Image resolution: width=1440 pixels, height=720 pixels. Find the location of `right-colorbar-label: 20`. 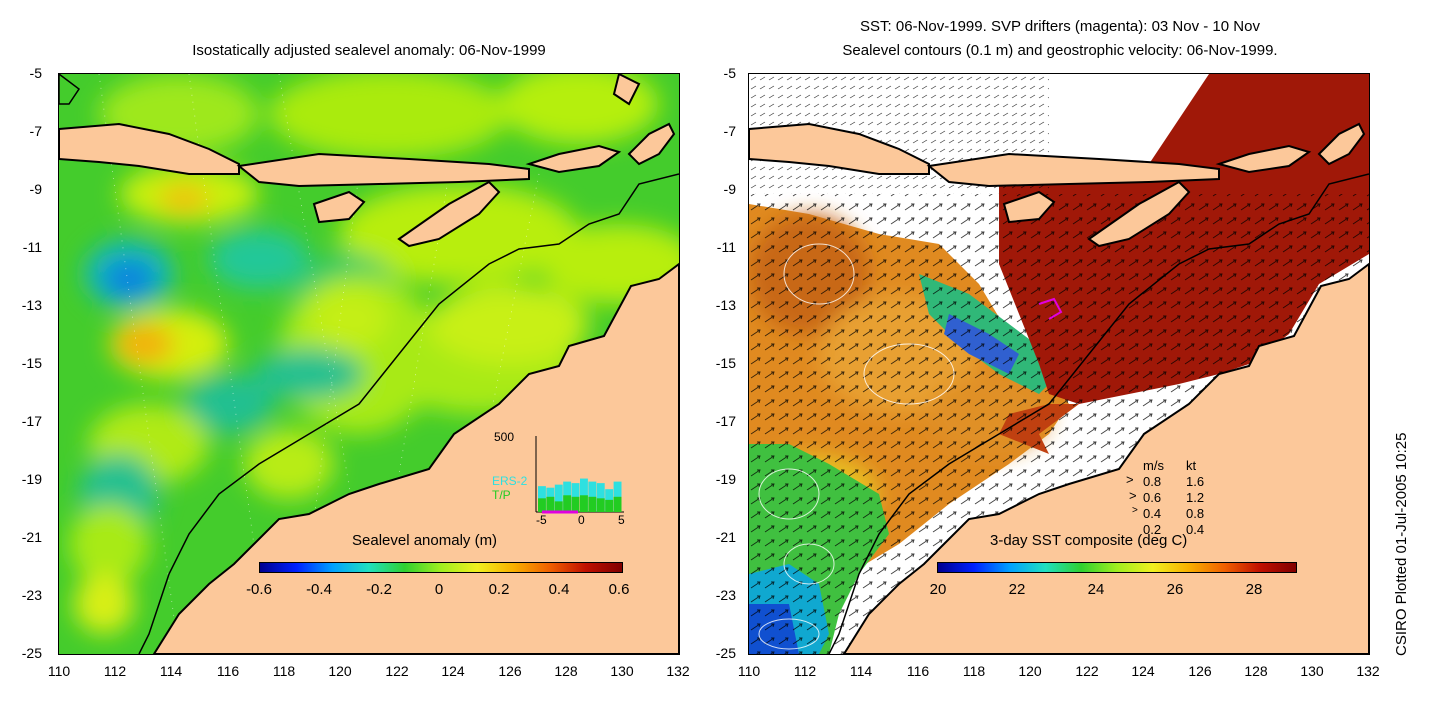

right-colorbar-label: 20 is located at coordinates (938, 589).